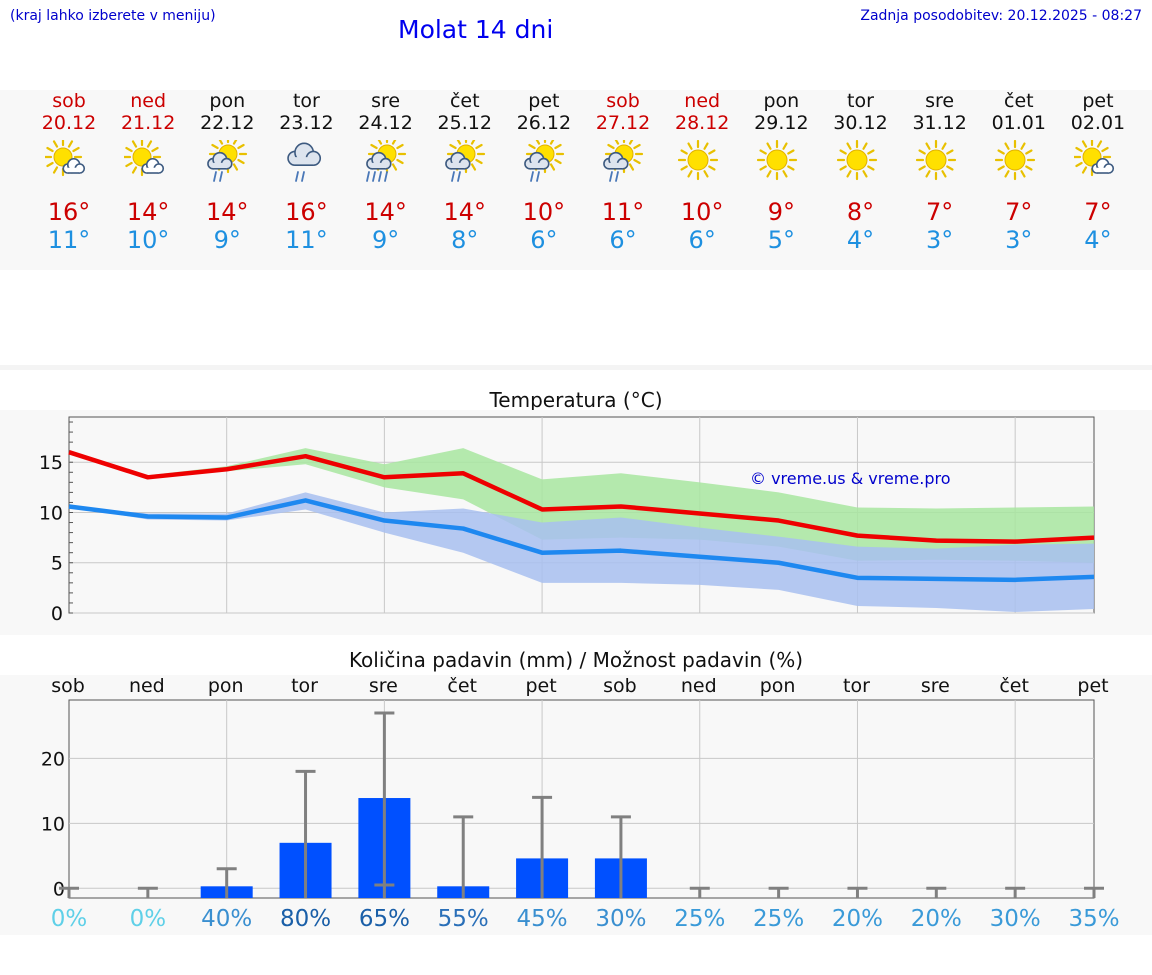 The width and height of the screenshot is (1152, 975). I want to click on forecast-day: tor 23.12 16° 11°, so click(306, 172).